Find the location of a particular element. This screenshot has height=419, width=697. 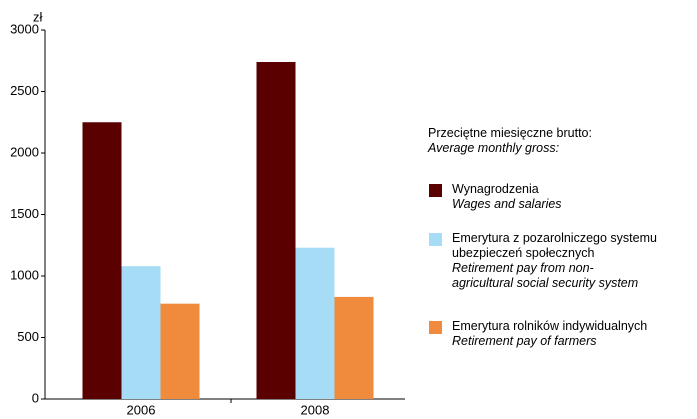

x-tick-label: 2006 is located at coordinates (141, 409).